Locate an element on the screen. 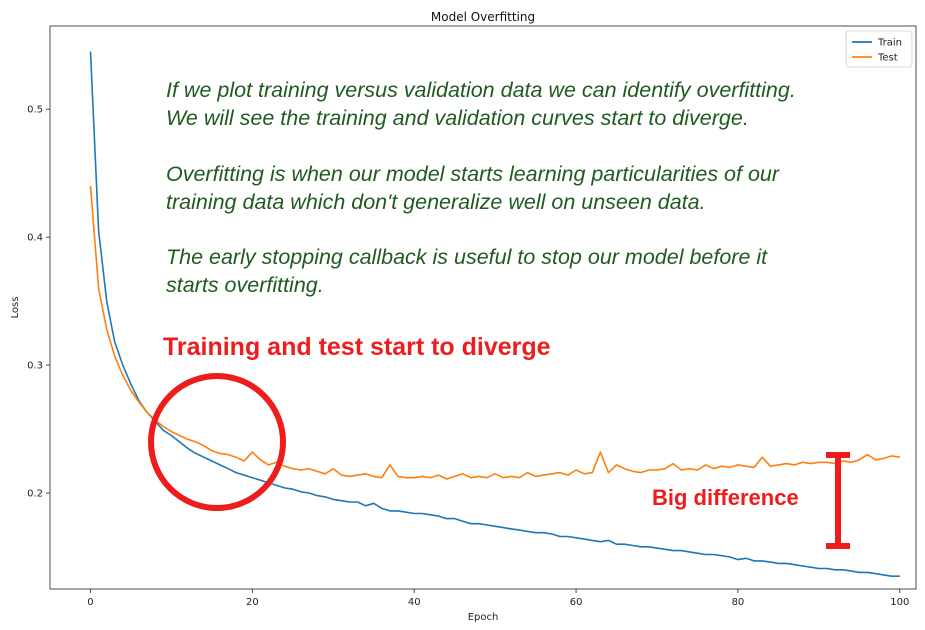 The image size is (925, 630). legend-box is located at coordinates (879, 49).